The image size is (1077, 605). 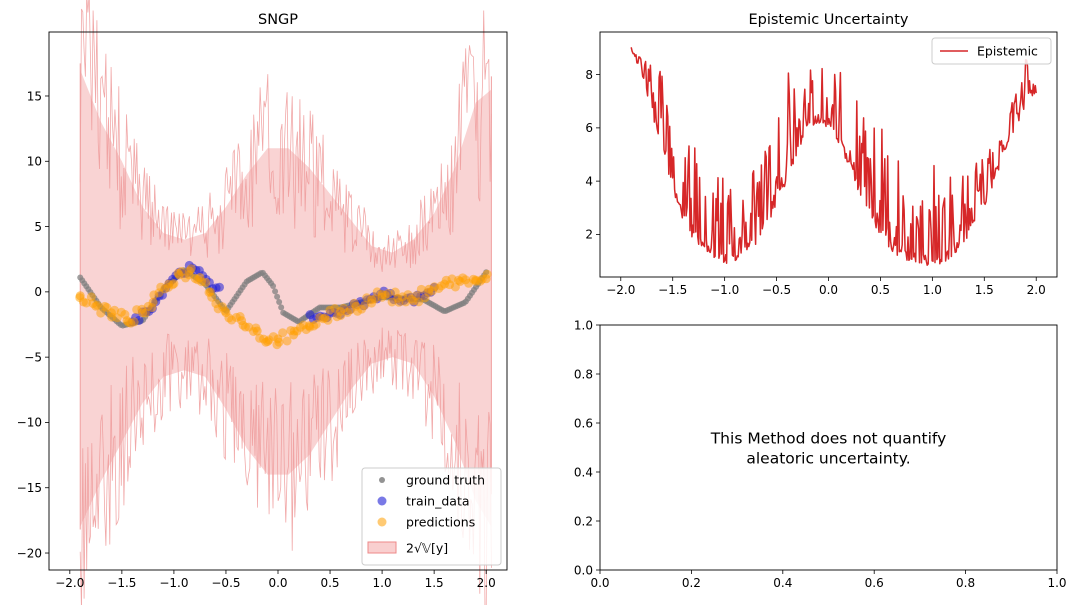 I want to click on sngp-xtick-label: −1.0, so click(x=173, y=583).